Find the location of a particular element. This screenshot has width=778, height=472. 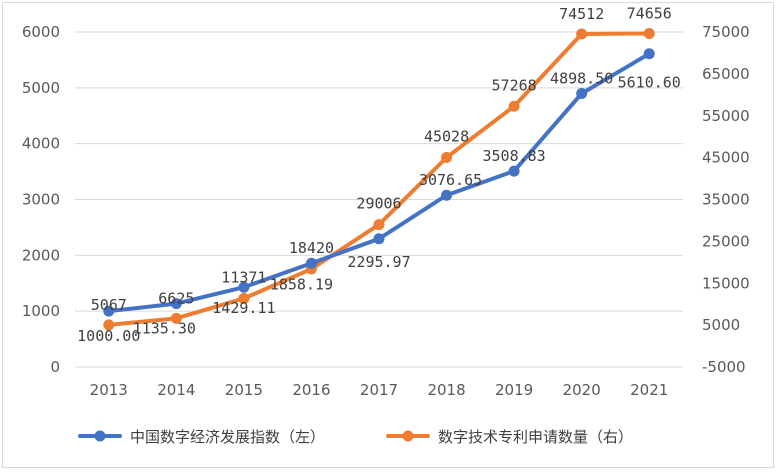

y-left-tick-label: 1000 is located at coordinates (41, 311).